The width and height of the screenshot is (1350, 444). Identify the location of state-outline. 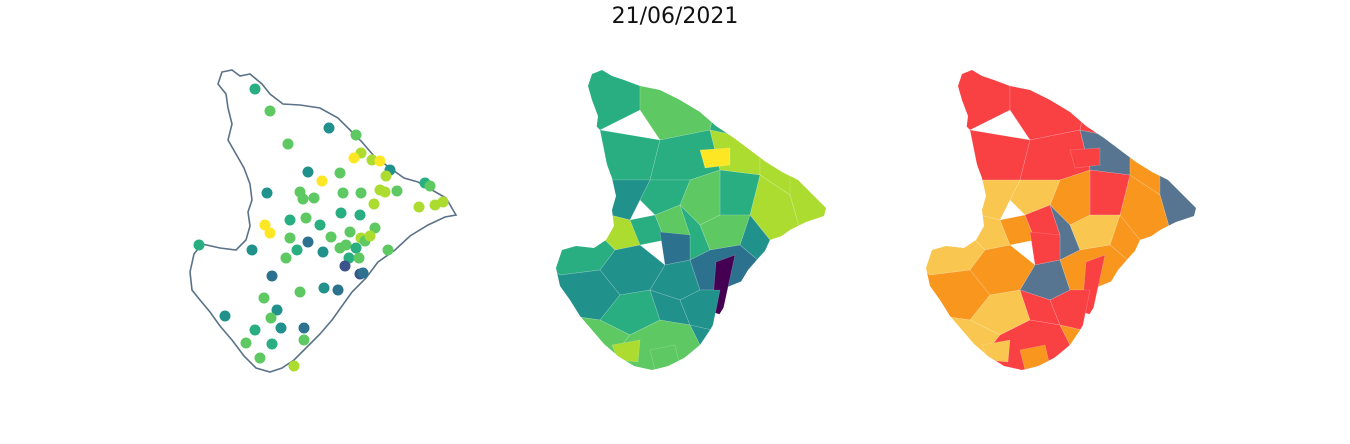
(323, 221).